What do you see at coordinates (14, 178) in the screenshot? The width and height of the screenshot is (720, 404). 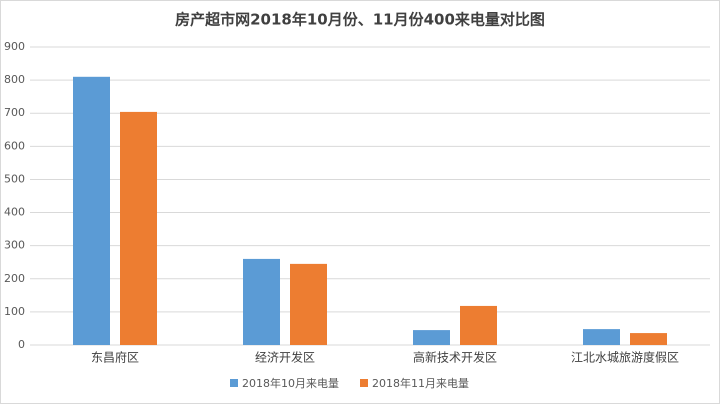 I see `y-tick-label: 500` at bounding box center [14, 178].